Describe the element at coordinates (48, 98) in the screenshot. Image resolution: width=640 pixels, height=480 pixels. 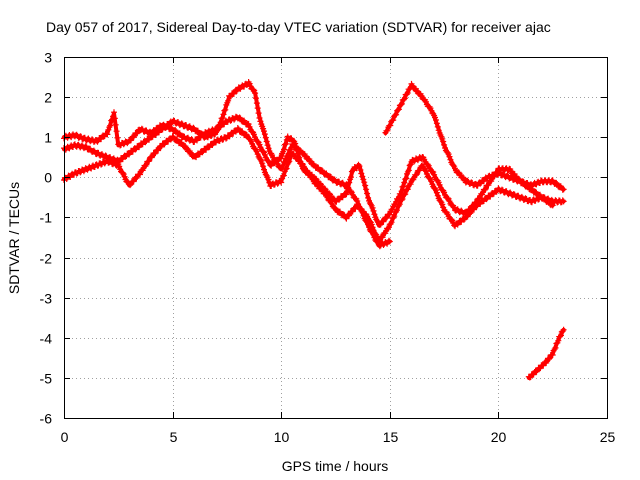
I see `y-tick-label: 2` at that location.